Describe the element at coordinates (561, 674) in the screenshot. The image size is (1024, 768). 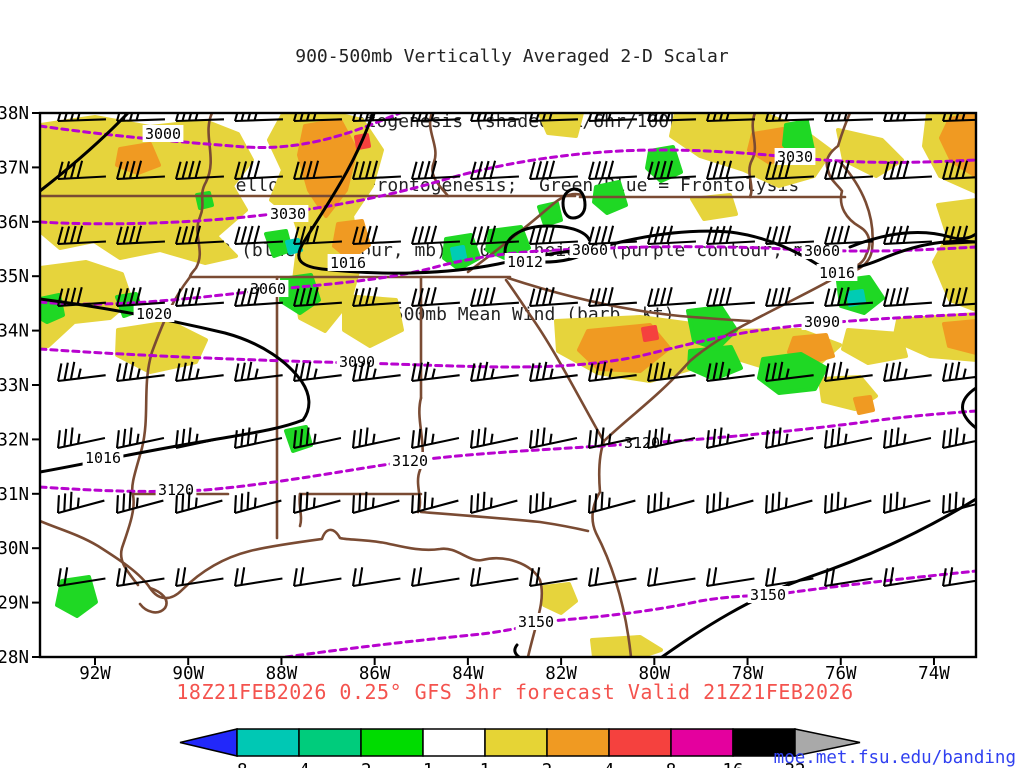
I see `lon-tick-label: 82W` at that location.